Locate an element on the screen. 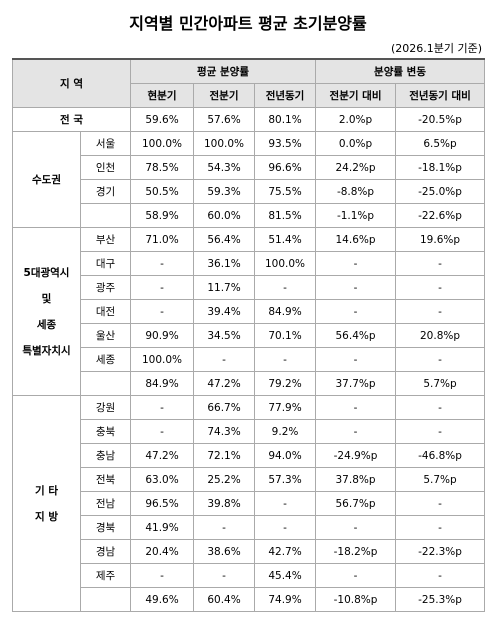  group-label: 수도권 is located at coordinates (46, 179).